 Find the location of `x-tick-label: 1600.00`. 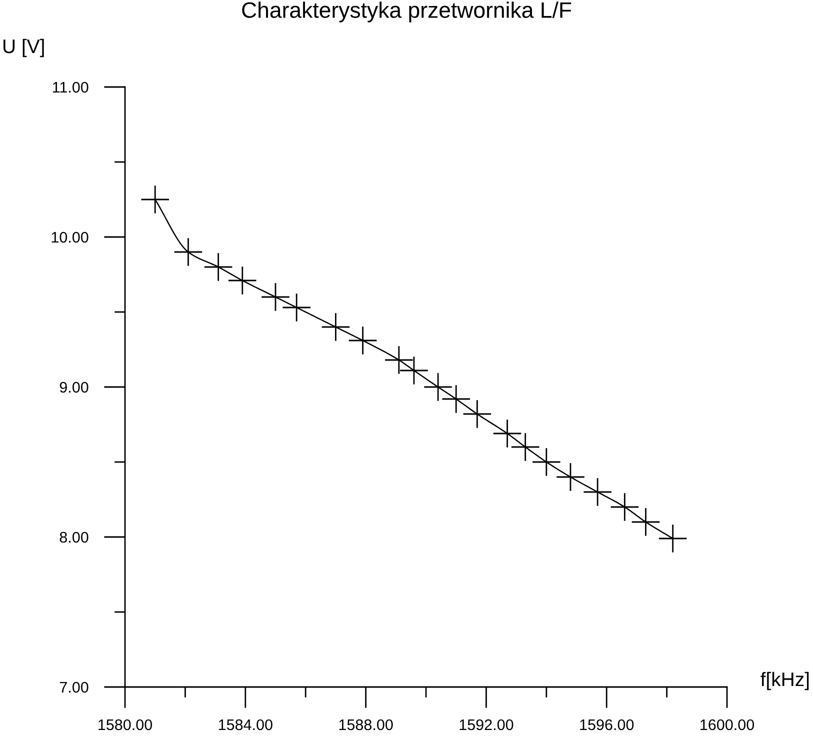

x-tick-label: 1600.00 is located at coordinates (727, 724).